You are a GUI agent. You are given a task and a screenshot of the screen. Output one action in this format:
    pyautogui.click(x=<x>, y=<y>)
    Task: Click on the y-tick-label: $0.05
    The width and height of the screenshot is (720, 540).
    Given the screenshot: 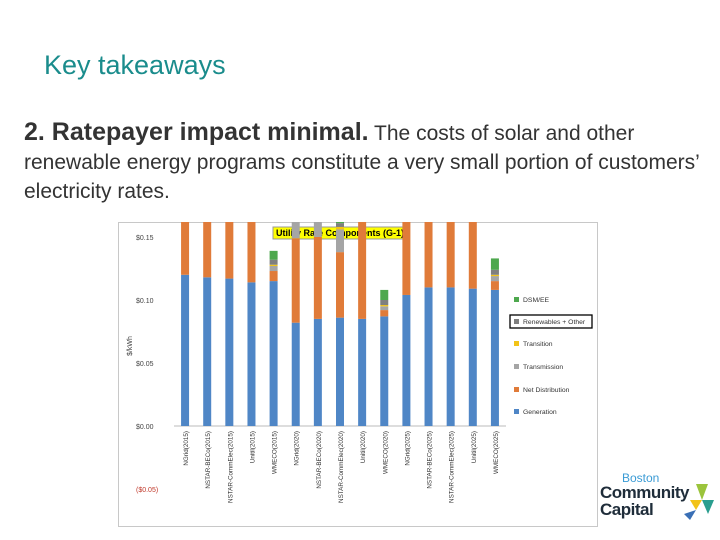 What is the action you would take?
    pyautogui.click(x=145, y=364)
    